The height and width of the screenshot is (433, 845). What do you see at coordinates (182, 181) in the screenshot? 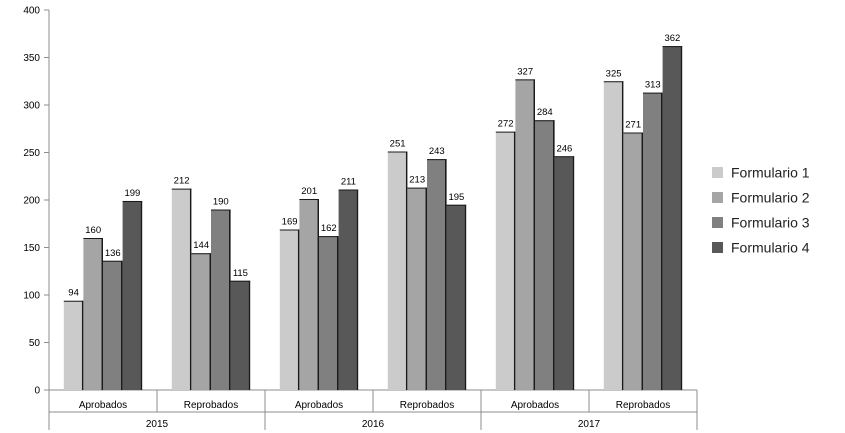
I see `data-label: 212` at bounding box center [182, 181].